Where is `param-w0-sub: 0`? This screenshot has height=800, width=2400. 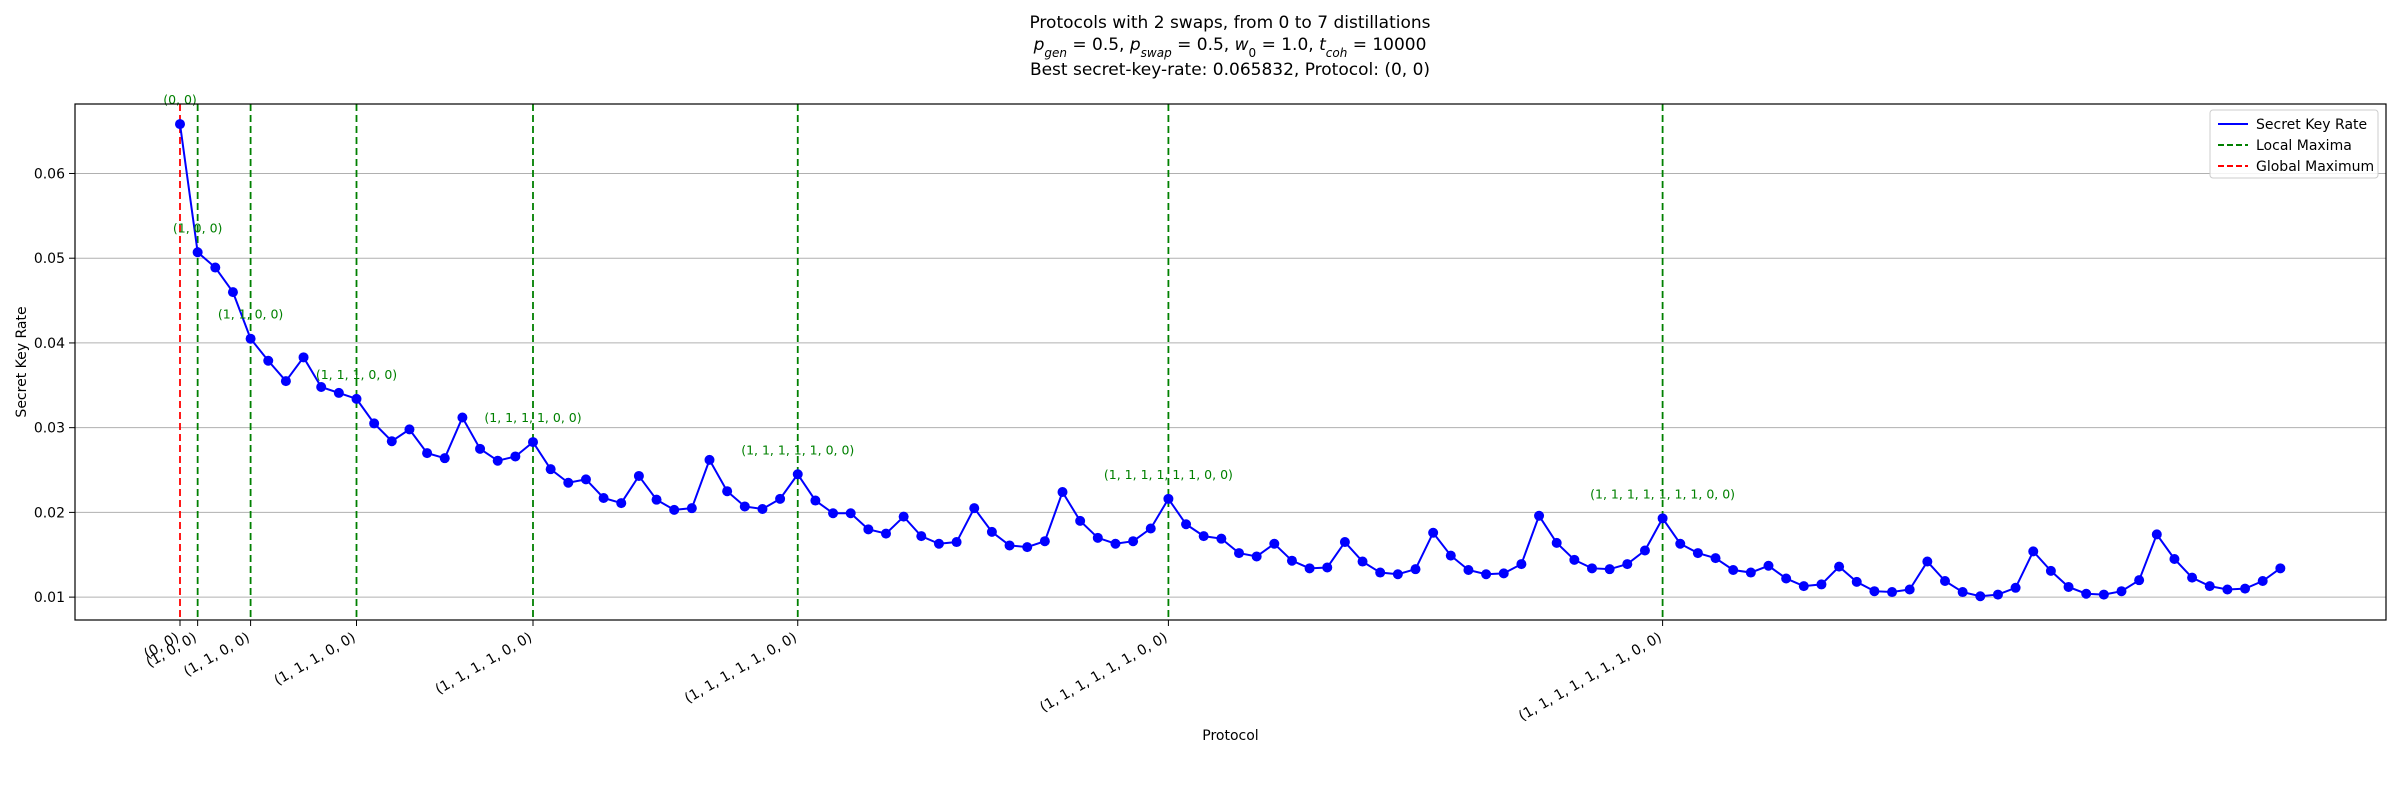
param-w0-sub: 0 is located at coordinates (1253, 53).